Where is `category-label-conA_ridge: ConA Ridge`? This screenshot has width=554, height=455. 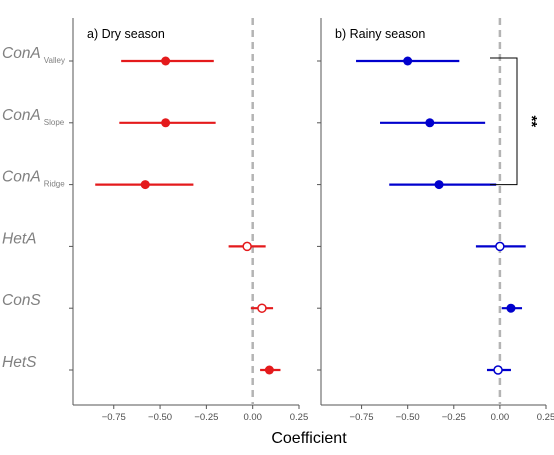 category-label-conA_ridge: ConA Ridge is located at coordinates (33, 179).